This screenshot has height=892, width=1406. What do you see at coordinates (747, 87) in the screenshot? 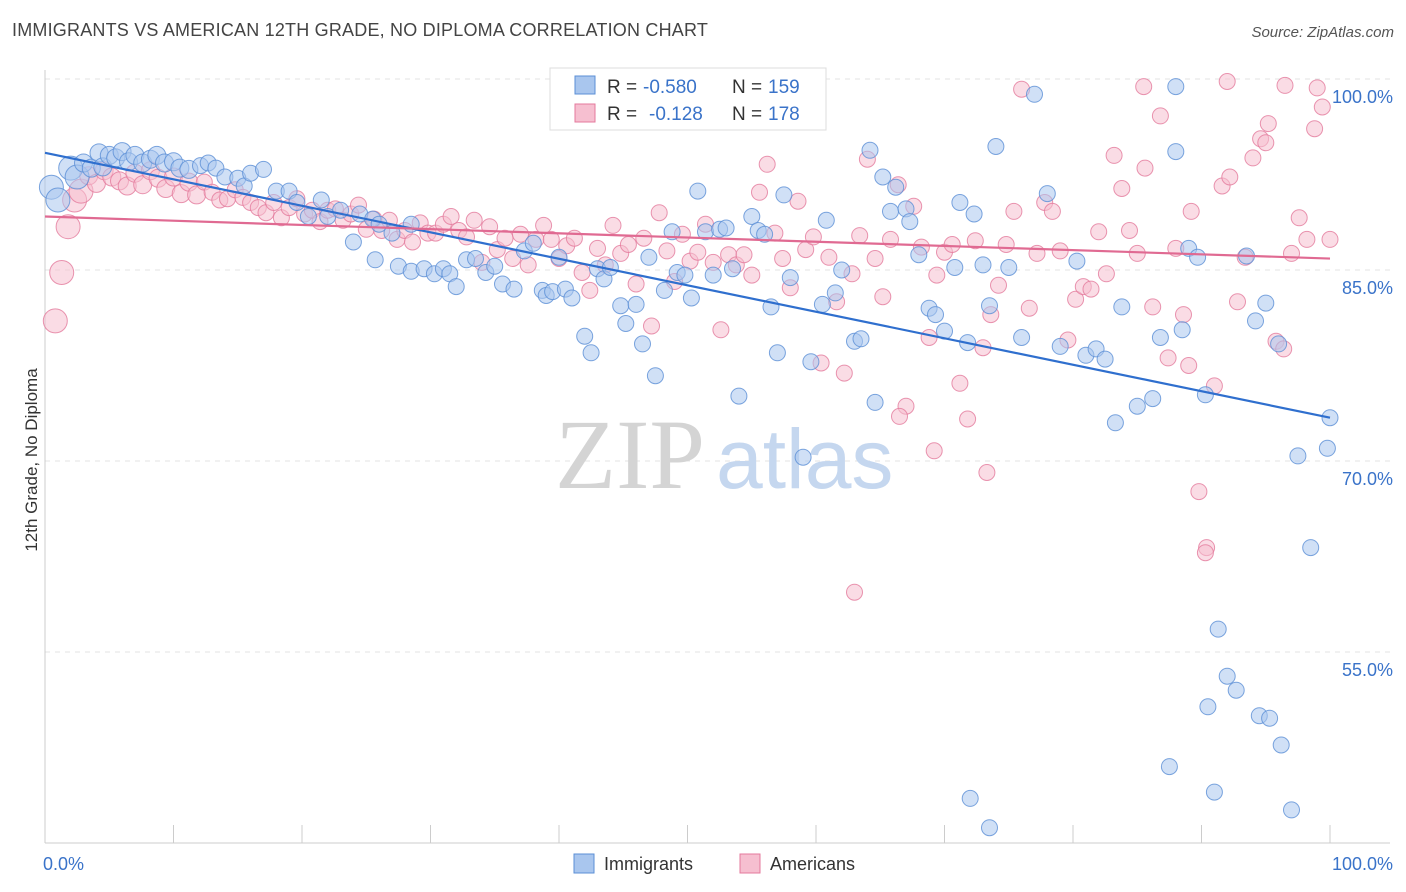
I see `legend-n-label-1: N =` at bounding box center [747, 87].